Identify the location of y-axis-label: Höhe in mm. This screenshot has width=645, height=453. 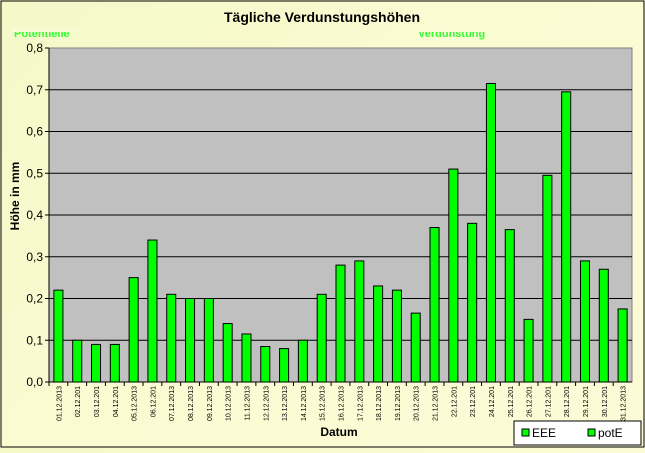
(15, 196).